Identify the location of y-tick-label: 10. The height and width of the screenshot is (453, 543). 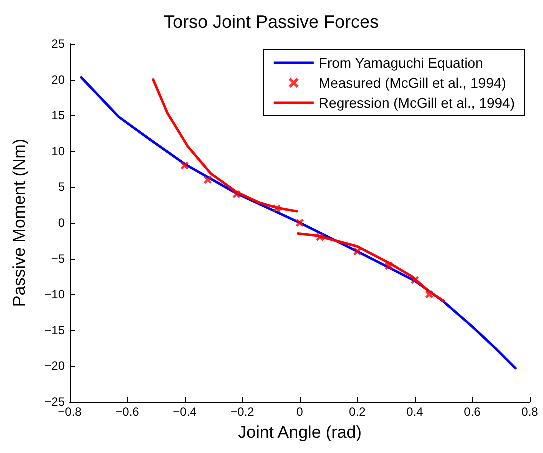
(59, 151).